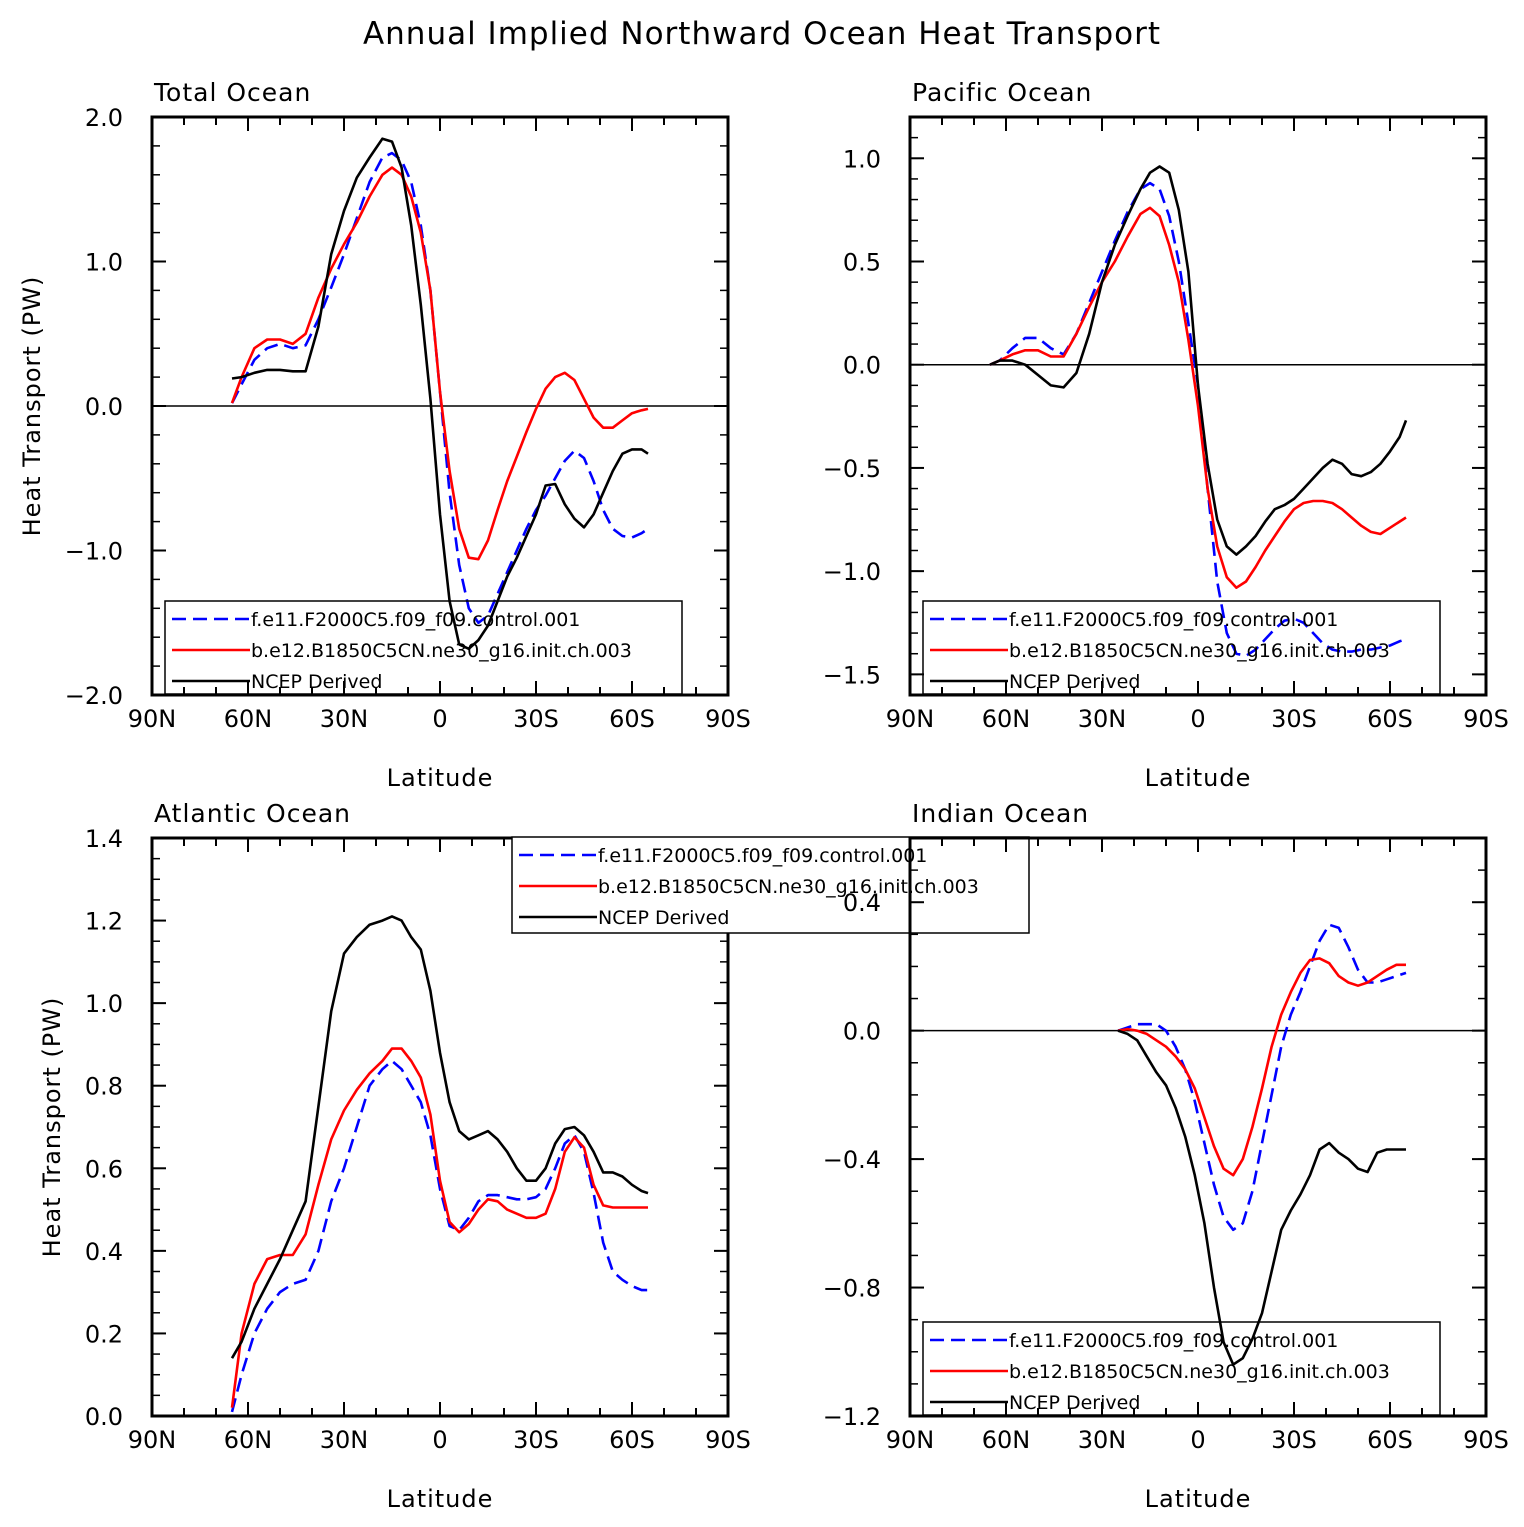 Image resolution: width=1524 pixels, height=1527 pixels. Describe the element at coordinates (862, 263) in the screenshot. I see `y-tick-label: 0.5` at that location.